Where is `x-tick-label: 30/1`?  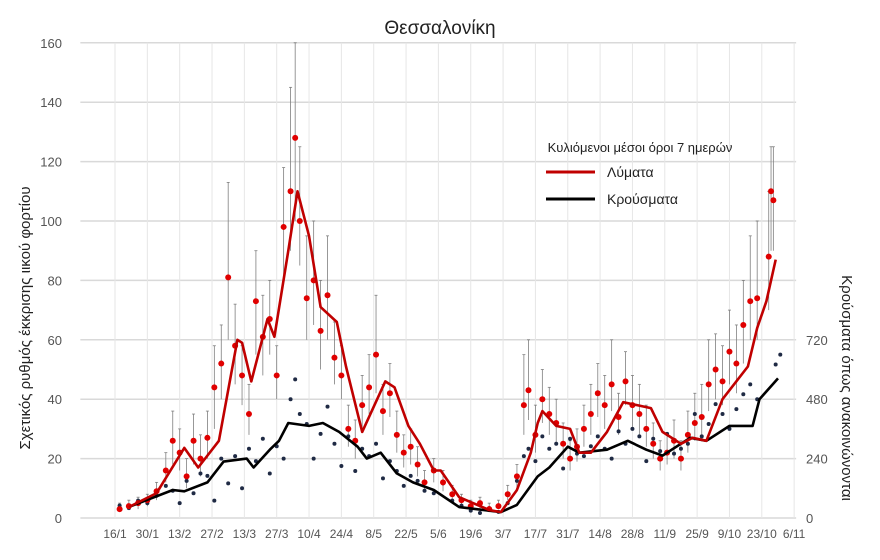 x-tick-label: 30/1 is located at coordinates (148, 534).